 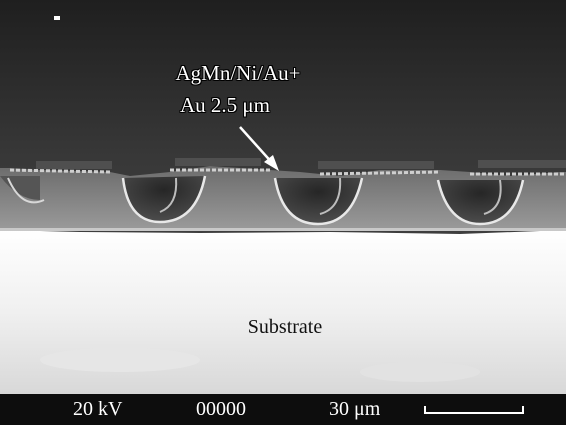 What do you see at coordinates (285, 327) in the screenshot?
I see `substrate-label: Substrate` at bounding box center [285, 327].